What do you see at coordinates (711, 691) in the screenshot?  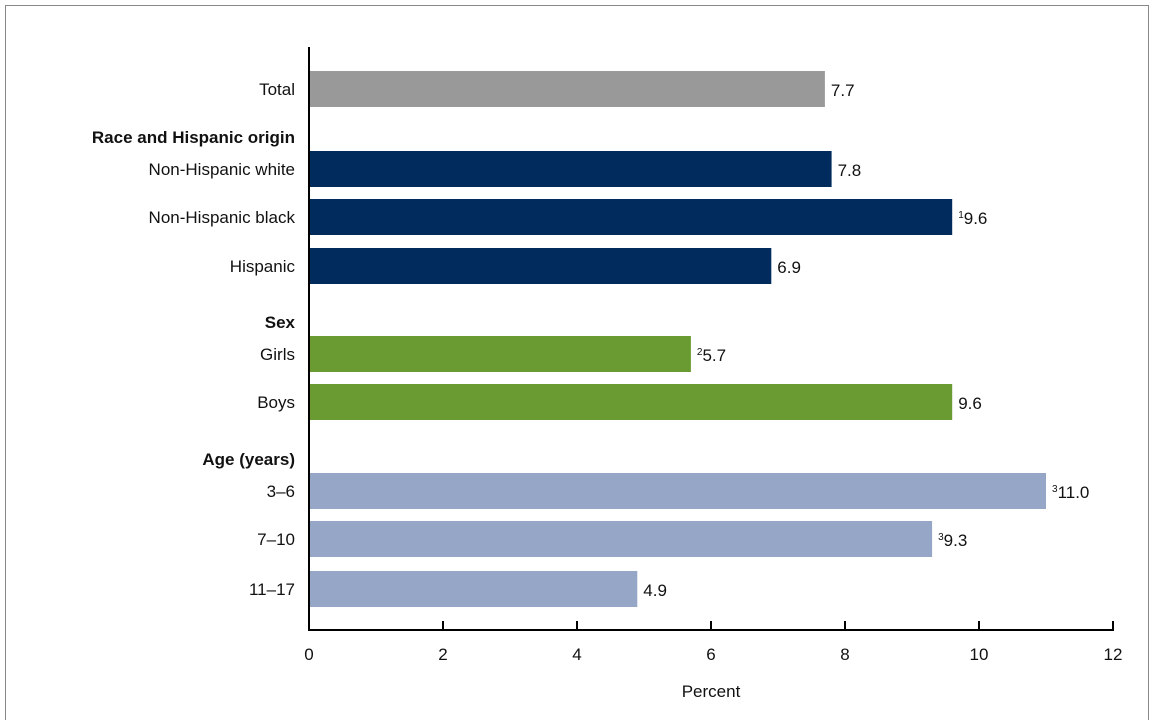 I see `x-axis-label: Percent` at bounding box center [711, 691].